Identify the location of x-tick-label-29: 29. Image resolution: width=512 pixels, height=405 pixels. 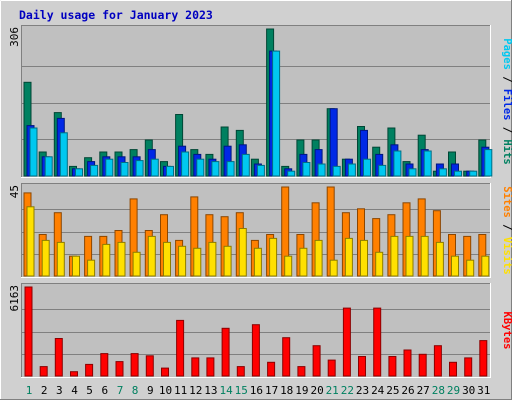
(453, 390).